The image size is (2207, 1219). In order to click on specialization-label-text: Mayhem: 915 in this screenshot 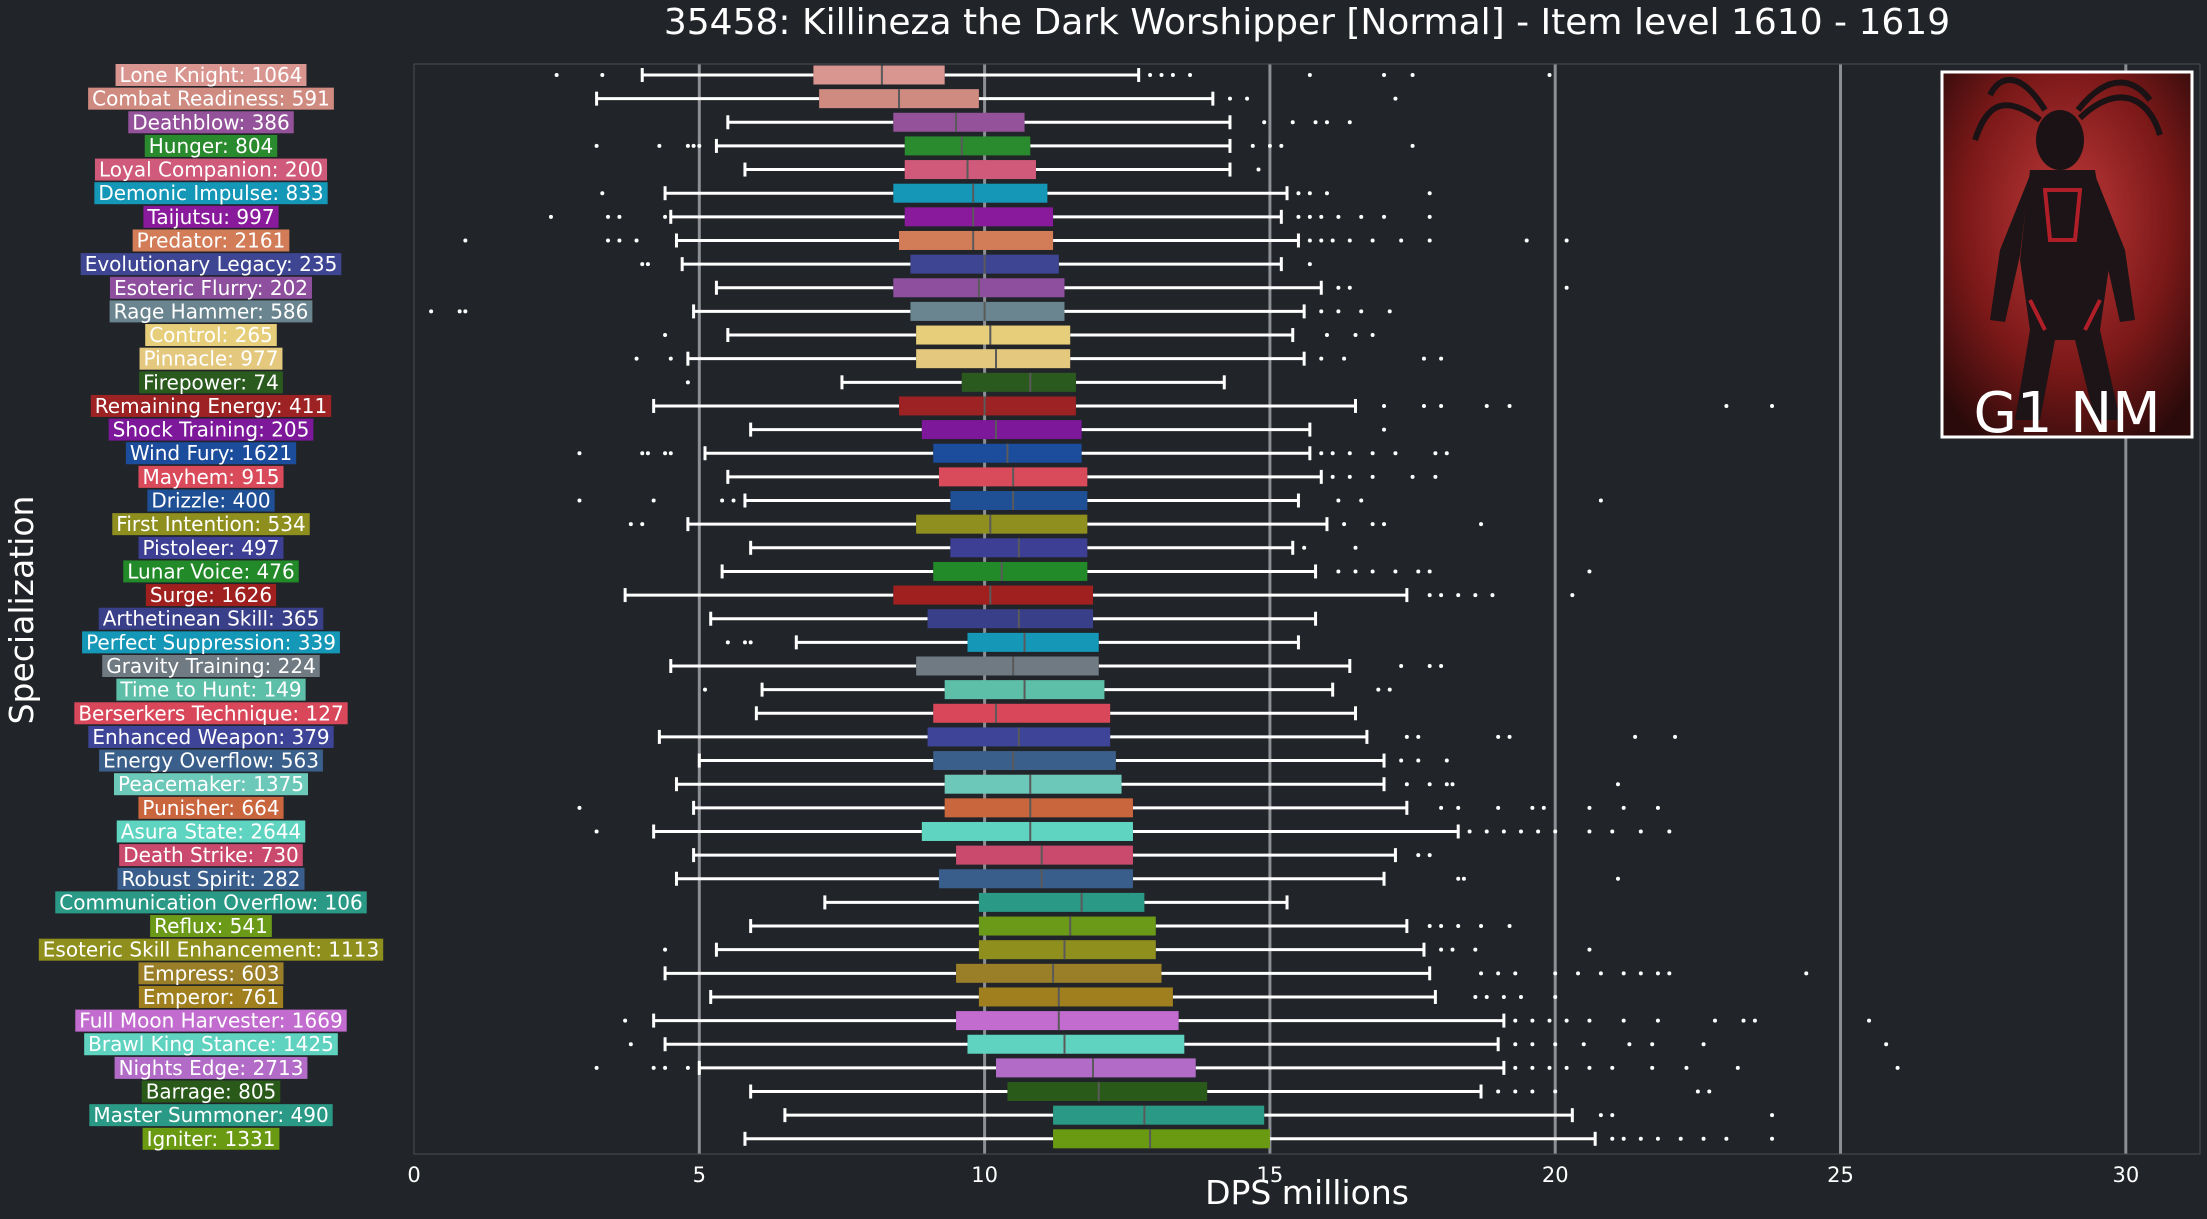, I will do `click(210, 477)`.